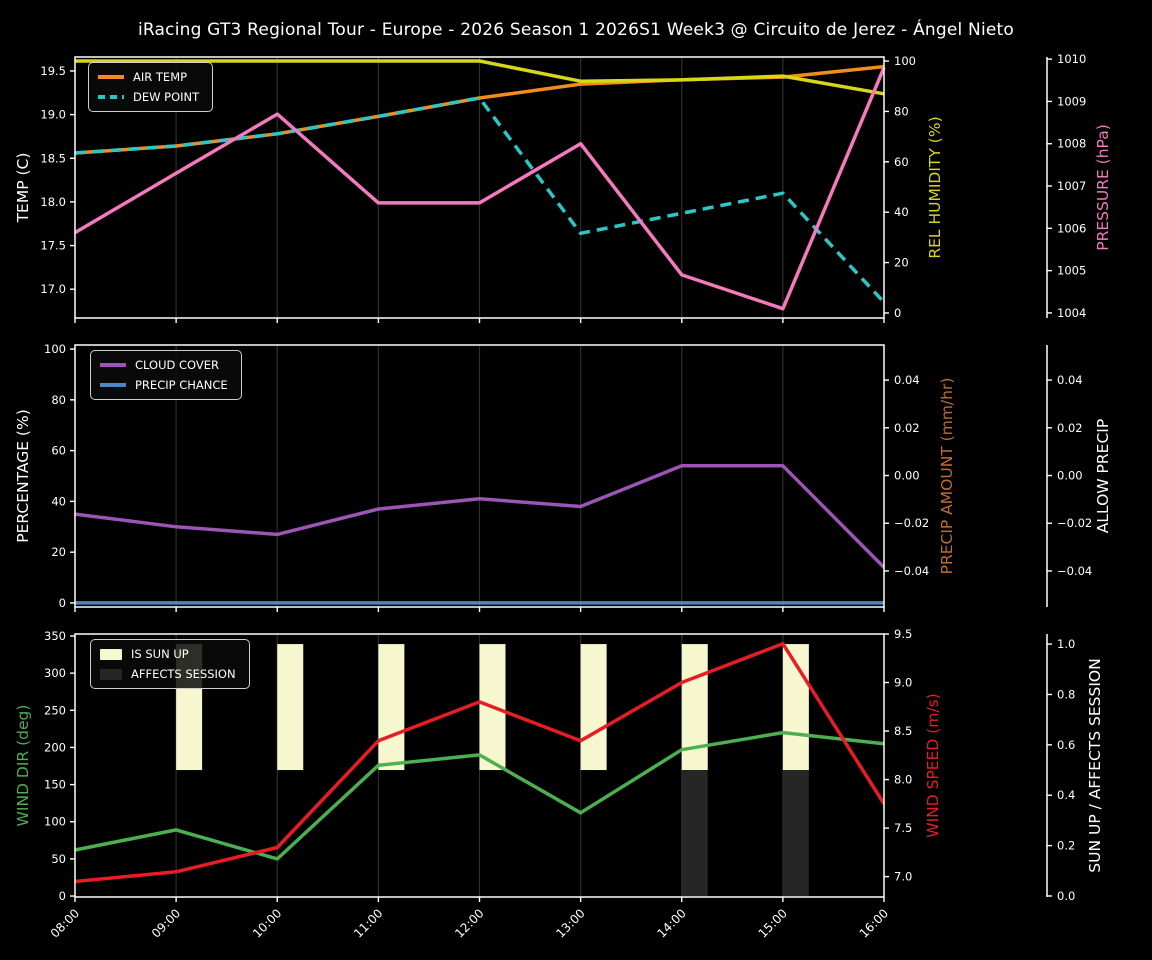 The height and width of the screenshot is (960, 1152). What do you see at coordinates (1071, 228) in the screenshot?
I see `pressure-tick-label: 1006` at bounding box center [1071, 228].